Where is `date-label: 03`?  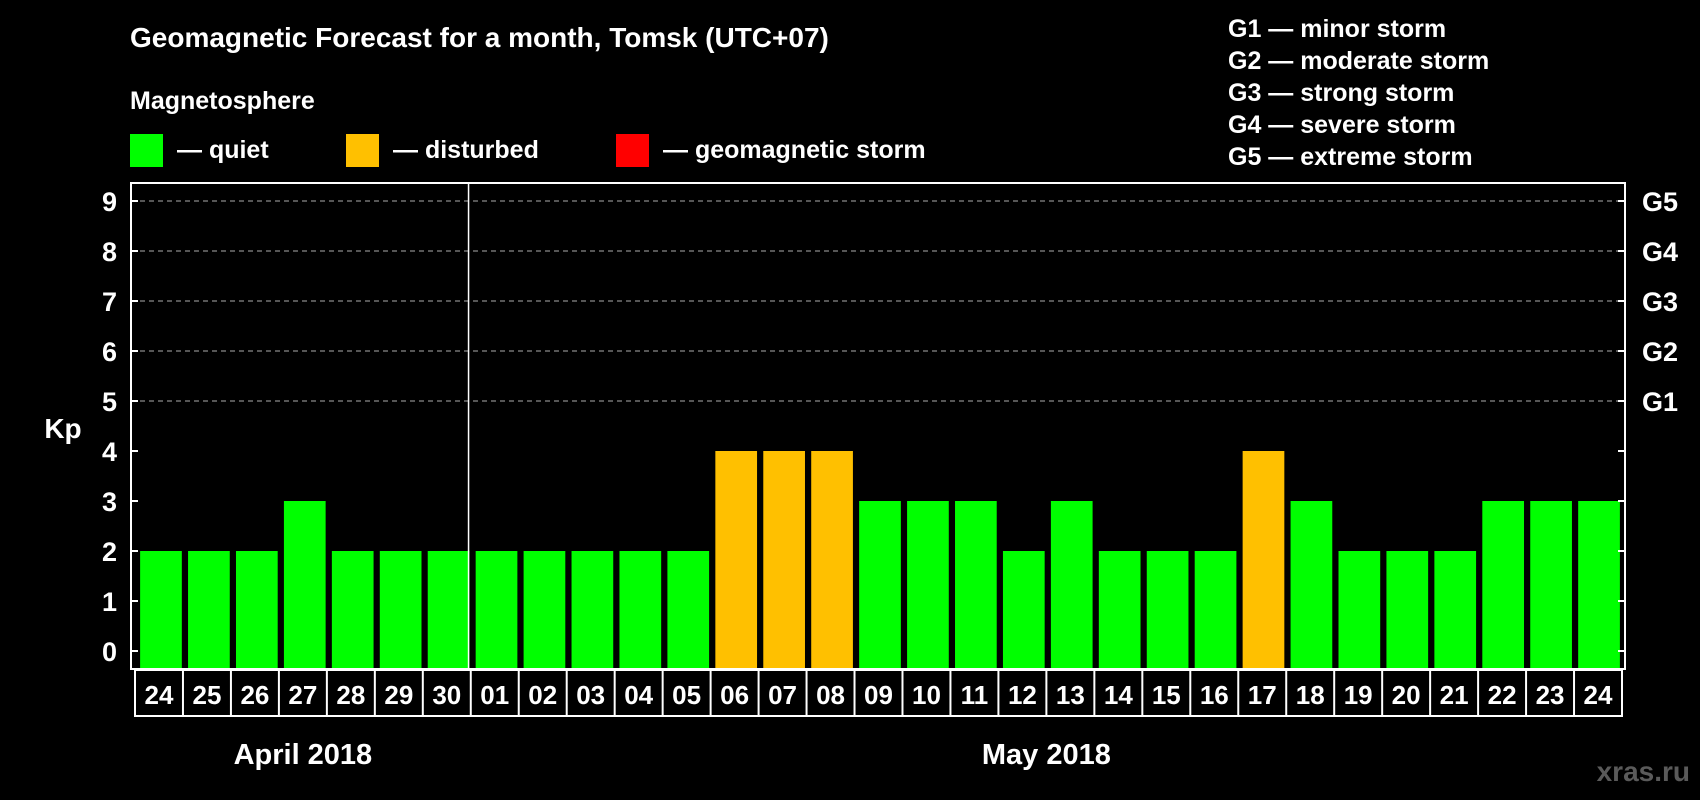 date-label: 03 is located at coordinates (590, 695).